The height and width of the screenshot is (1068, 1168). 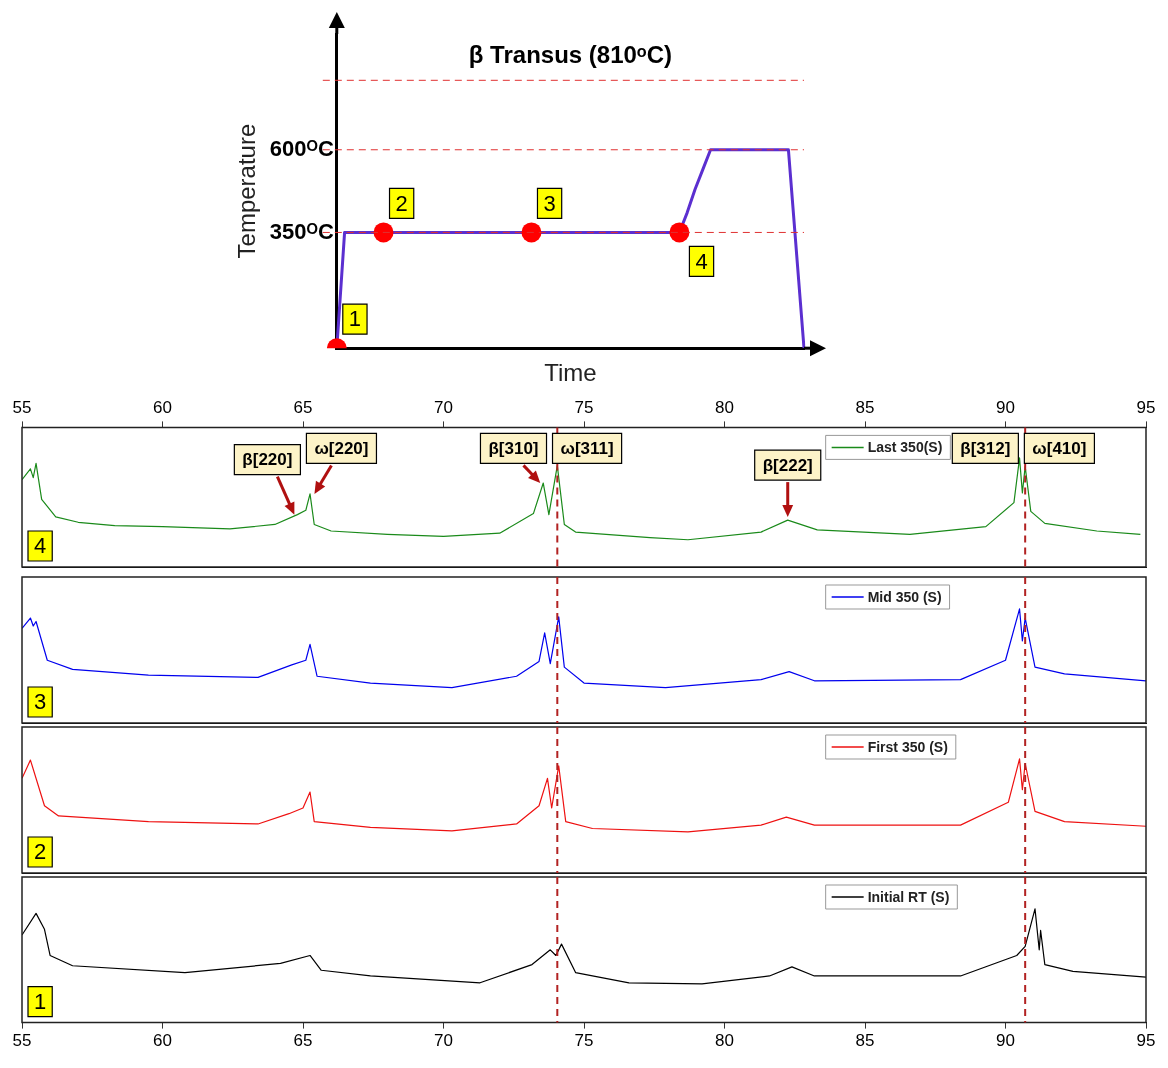 I want to click on annotation: β[222], so click(x=787, y=465).